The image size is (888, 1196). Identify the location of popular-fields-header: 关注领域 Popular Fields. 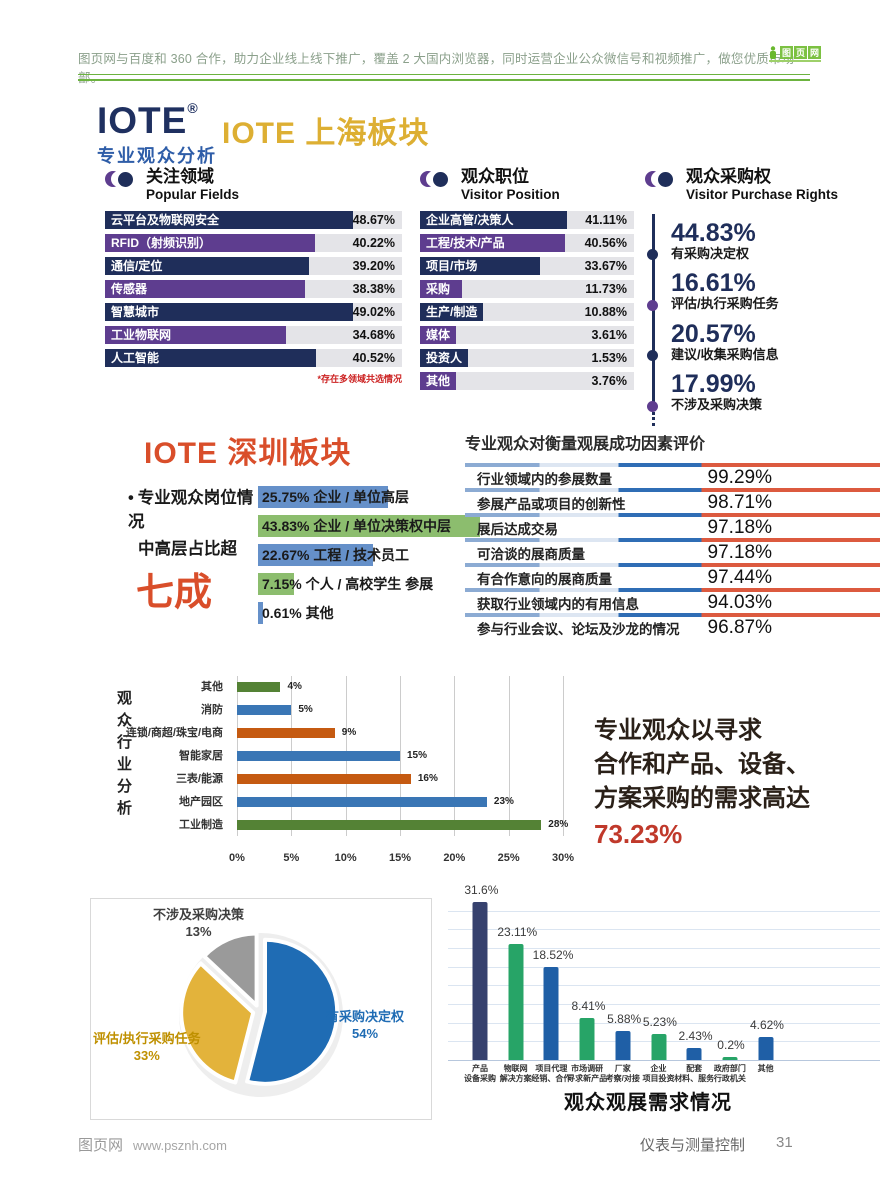
(253, 184).